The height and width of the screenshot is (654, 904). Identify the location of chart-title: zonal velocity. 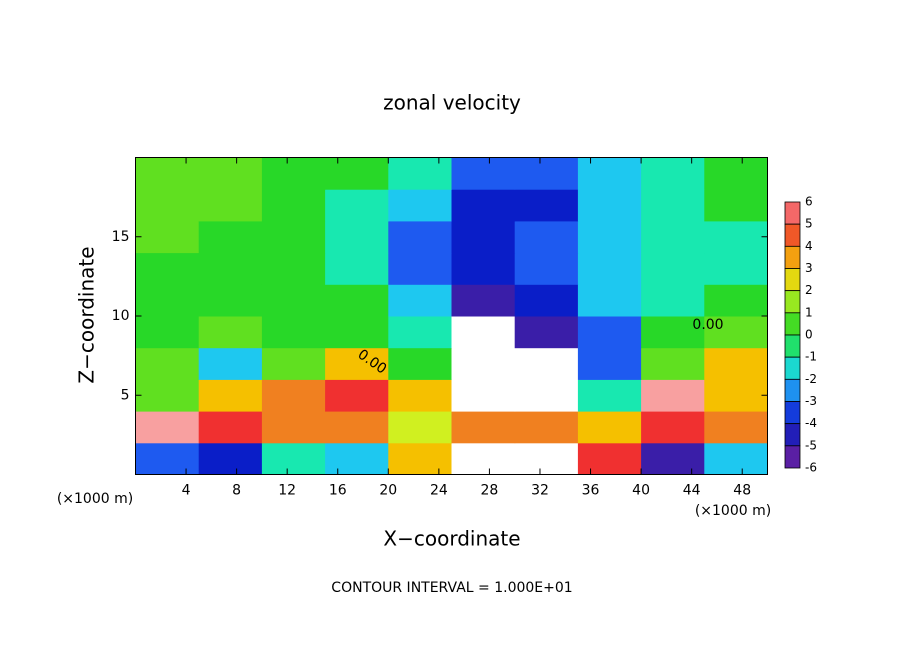
(452, 103).